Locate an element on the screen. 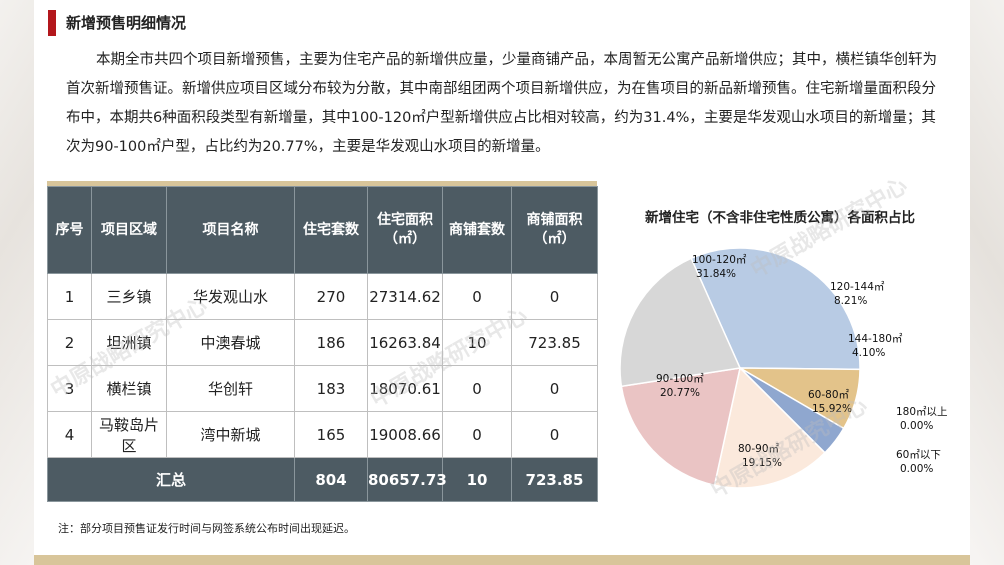 The height and width of the screenshot is (565, 1004). table-cell: 27314.62 is located at coordinates (405, 296).